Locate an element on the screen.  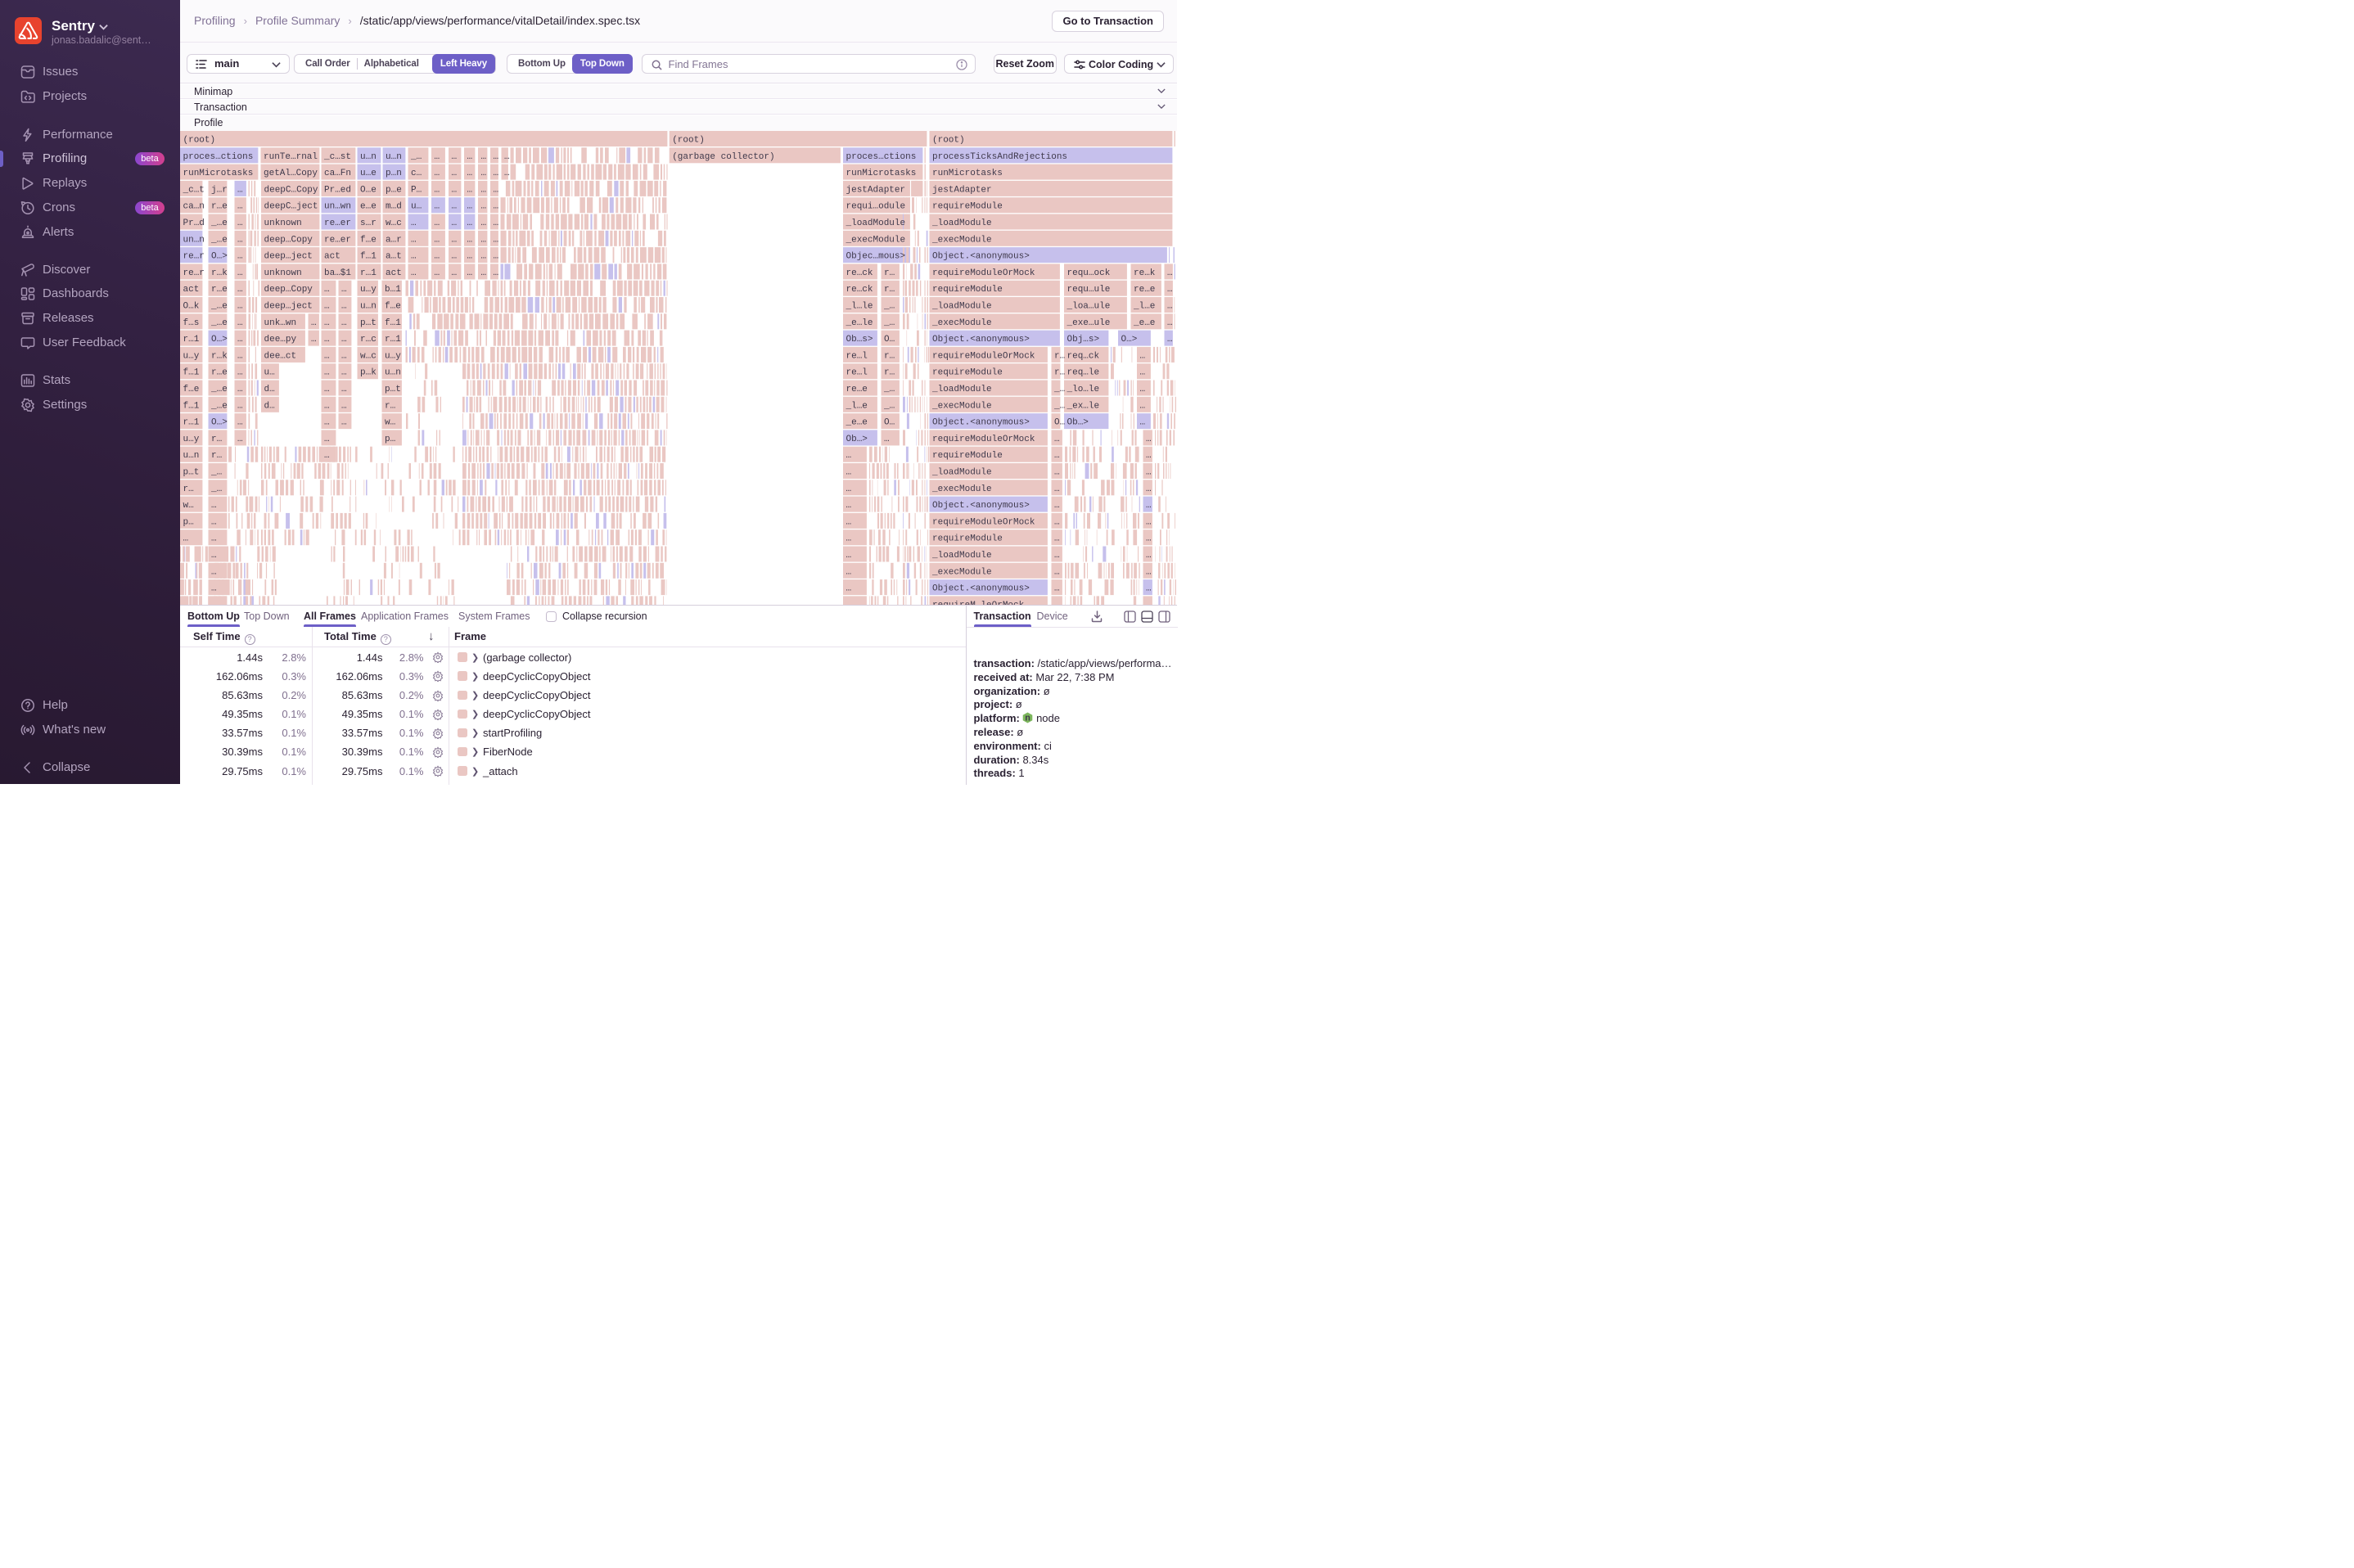
svg-text: deepC…Copy is located at coordinates (291, 190).